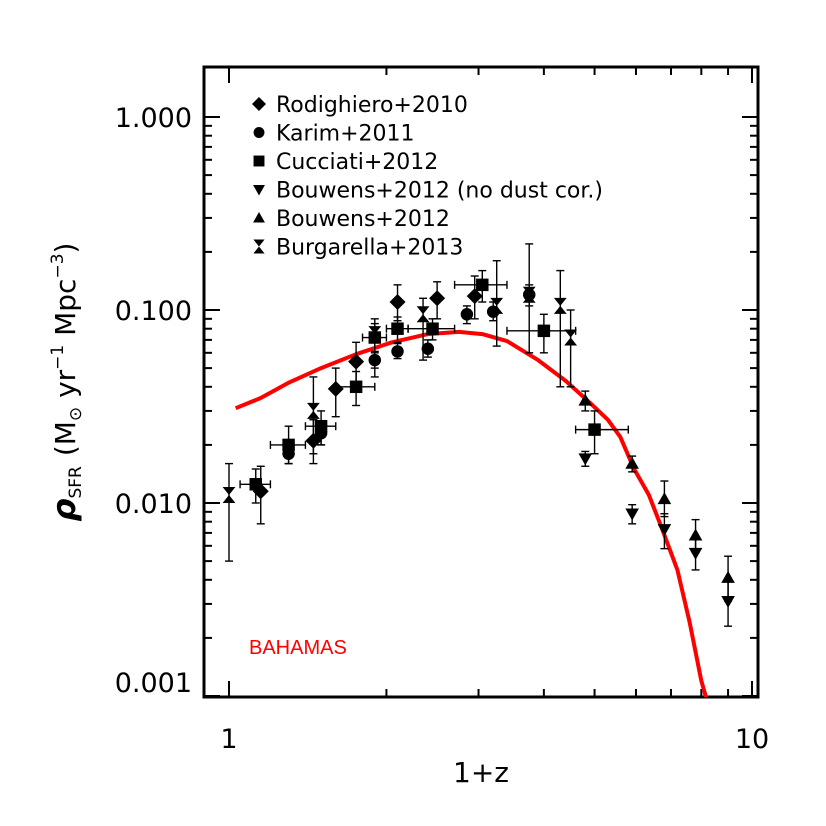 This screenshot has width=826, height=826. What do you see at coordinates (153, 504) in the screenshot?
I see `y-tick-label: 0.010` at bounding box center [153, 504].